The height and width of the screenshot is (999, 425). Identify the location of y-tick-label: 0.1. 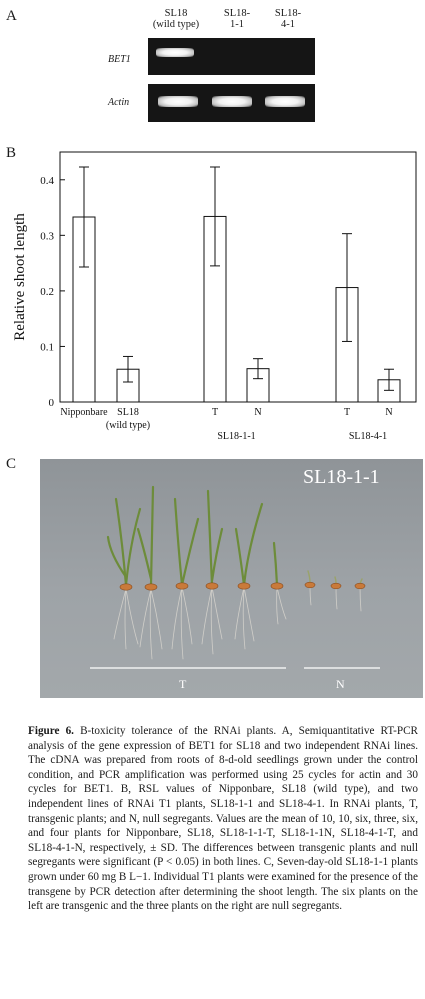
(47, 347).